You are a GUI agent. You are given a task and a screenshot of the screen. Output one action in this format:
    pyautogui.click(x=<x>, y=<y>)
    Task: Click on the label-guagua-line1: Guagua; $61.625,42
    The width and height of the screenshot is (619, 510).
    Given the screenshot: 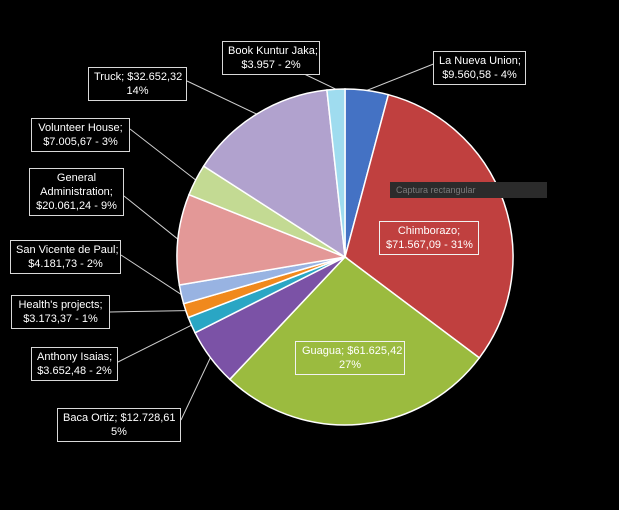 What is the action you would take?
    pyautogui.click(x=352, y=351)
    